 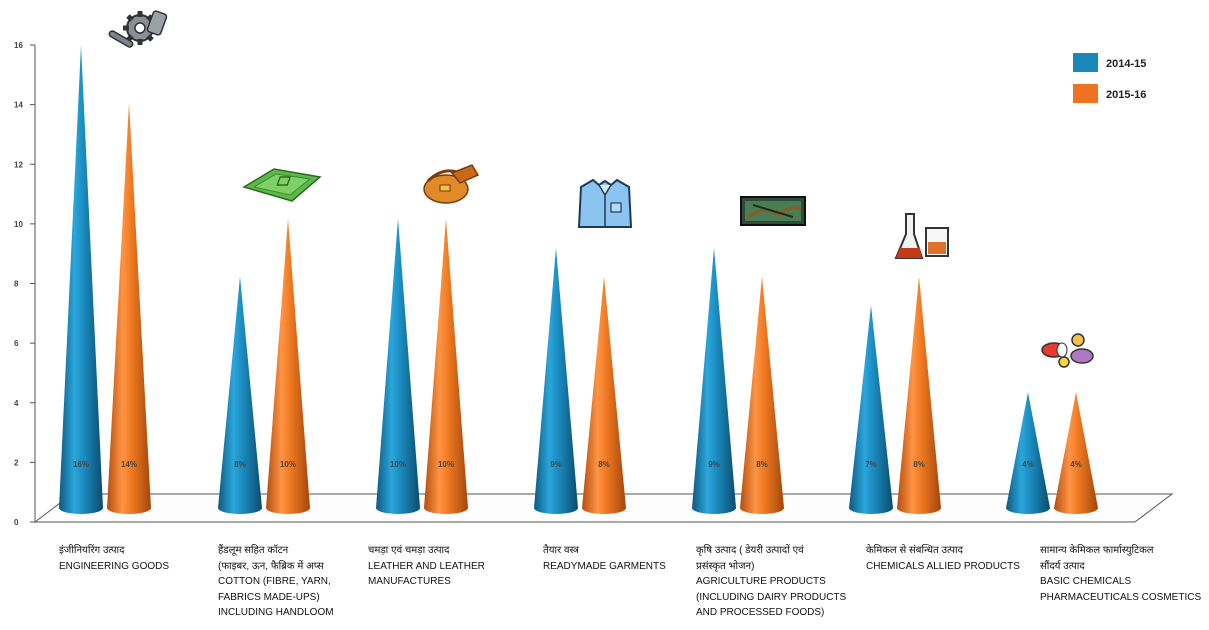 What do you see at coordinates (1062, 566) in the screenshot?
I see `category-line: सौंदर्य उत्पाद` at bounding box center [1062, 566].